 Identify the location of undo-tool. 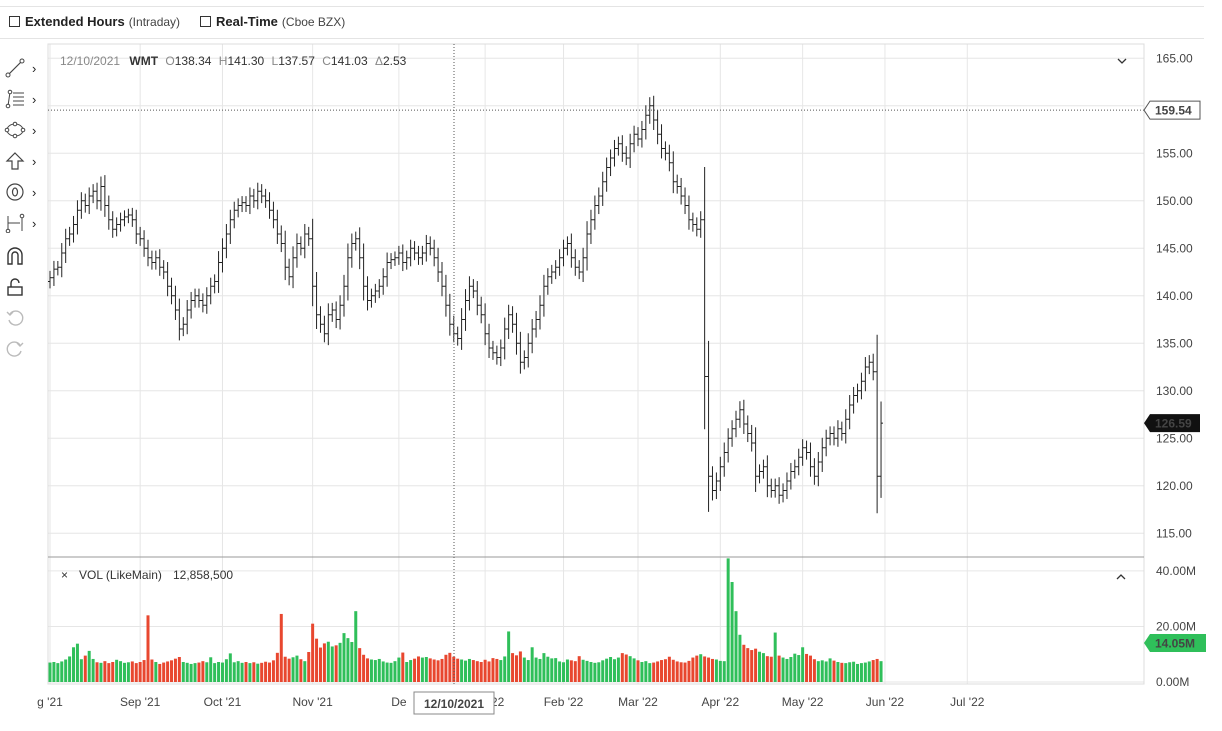
(24, 318).